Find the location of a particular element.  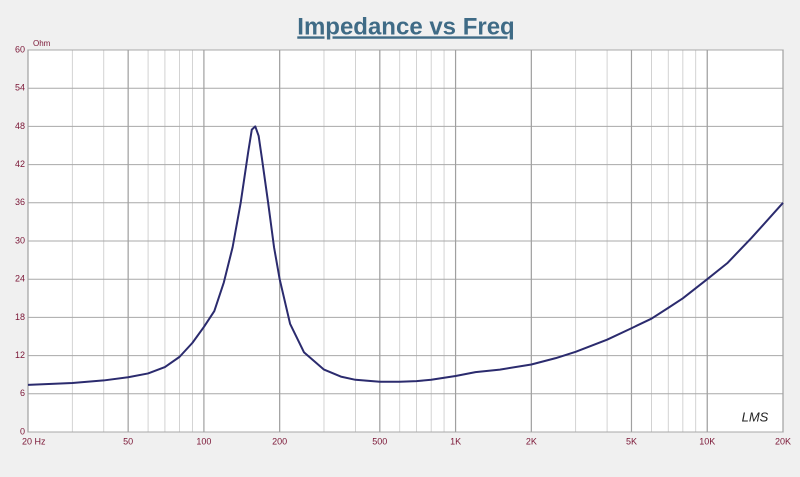

y-tick-label: 6 is located at coordinates (22, 393).